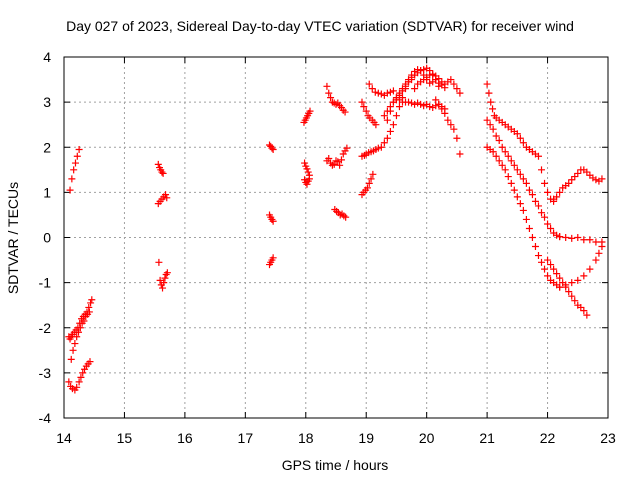 The width and height of the screenshot is (640, 480). I want to click on x-tick-label: 19, so click(366, 438).